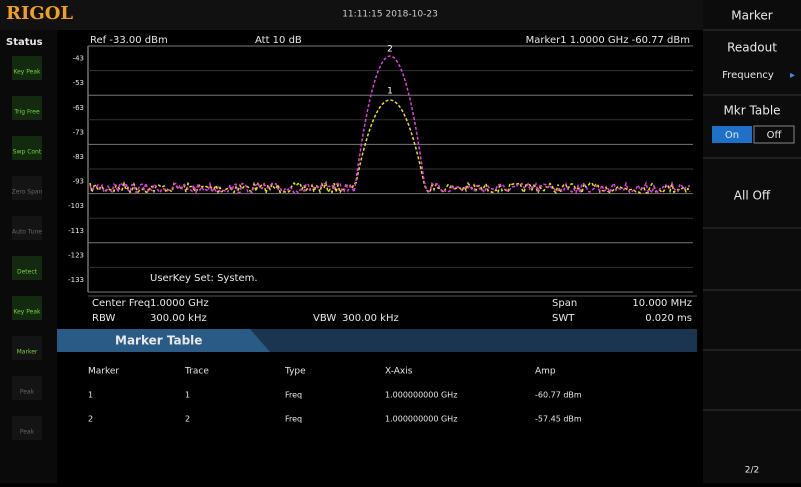 The width and height of the screenshot is (801, 487). Describe the element at coordinates (563, 318) in the screenshot. I see `swt-label: SWT` at that location.